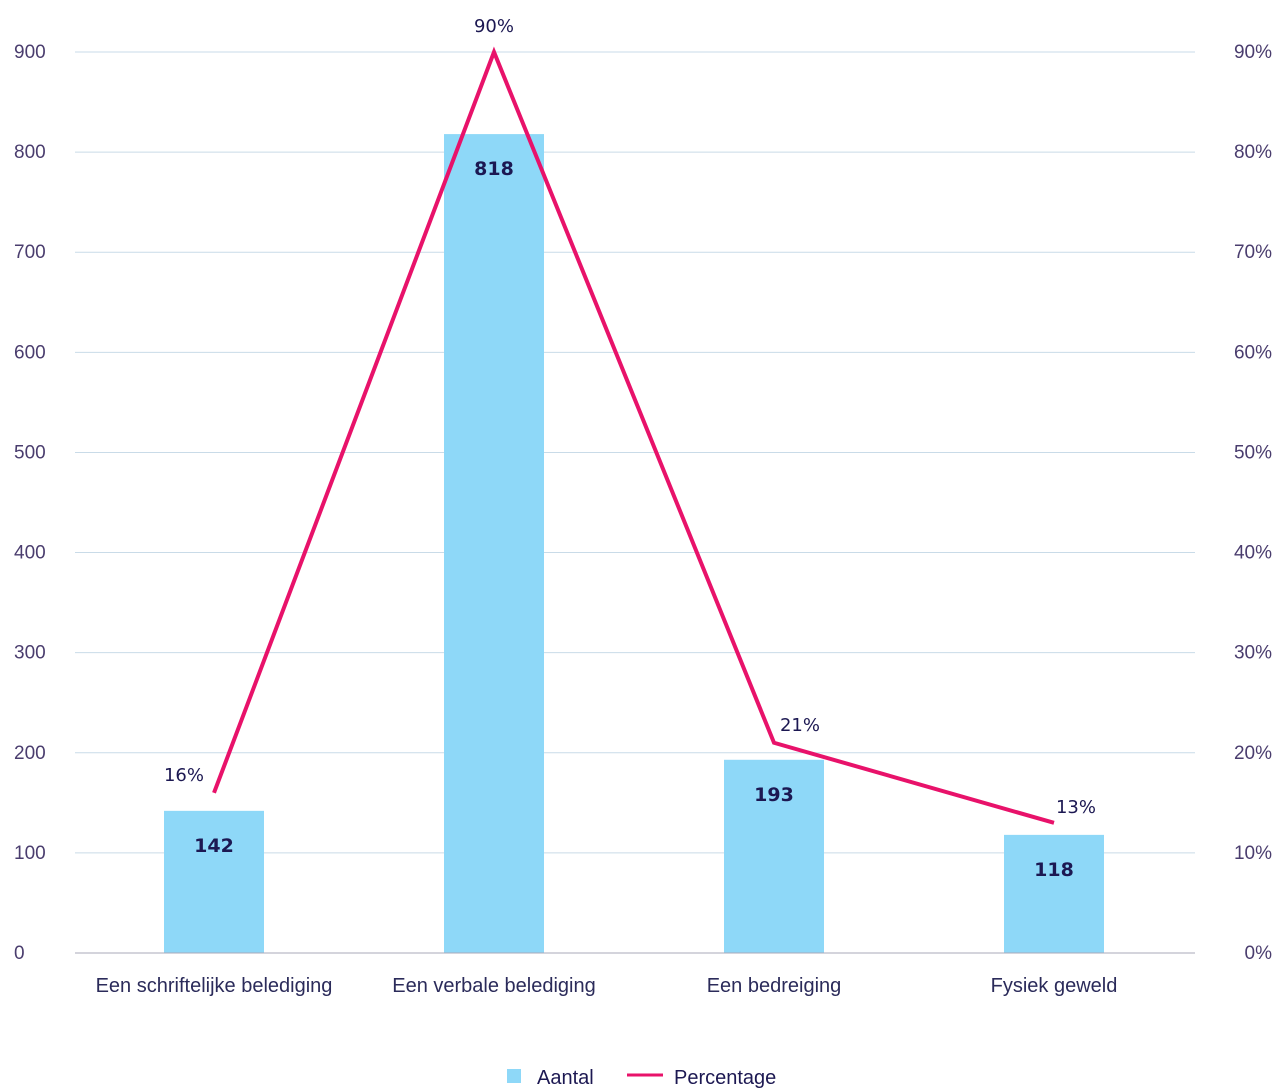 The image size is (1278, 1089). What do you see at coordinates (1259, 953) in the screenshot?
I see `y-right-tick-label: 0%` at bounding box center [1259, 953].